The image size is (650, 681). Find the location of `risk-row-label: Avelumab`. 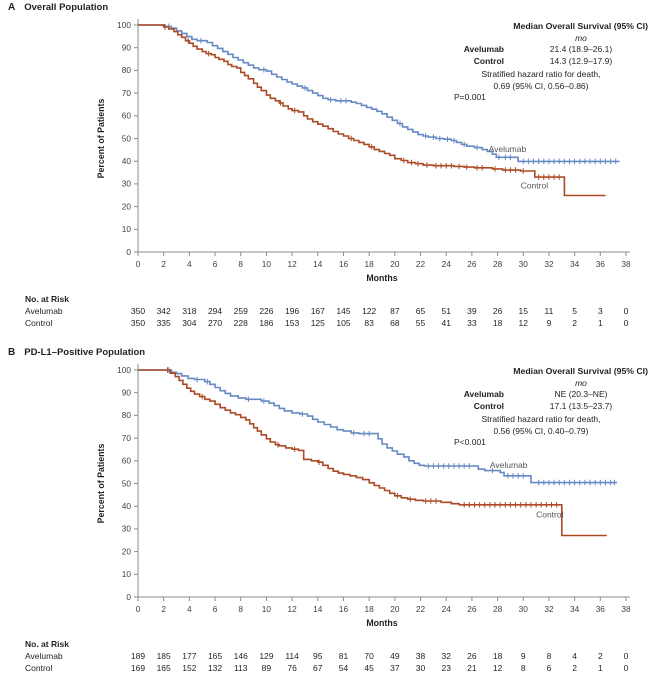

risk-row-label: Avelumab is located at coordinates (44, 656).